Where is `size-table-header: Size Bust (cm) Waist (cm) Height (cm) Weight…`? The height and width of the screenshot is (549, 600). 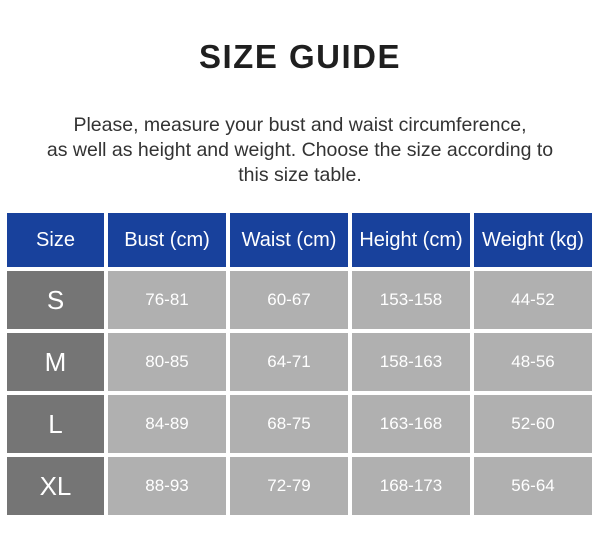
size-table-header: Size Bust (cm) Waist (cm) Height (cm) Weight… is located at coordinates (299, 240).